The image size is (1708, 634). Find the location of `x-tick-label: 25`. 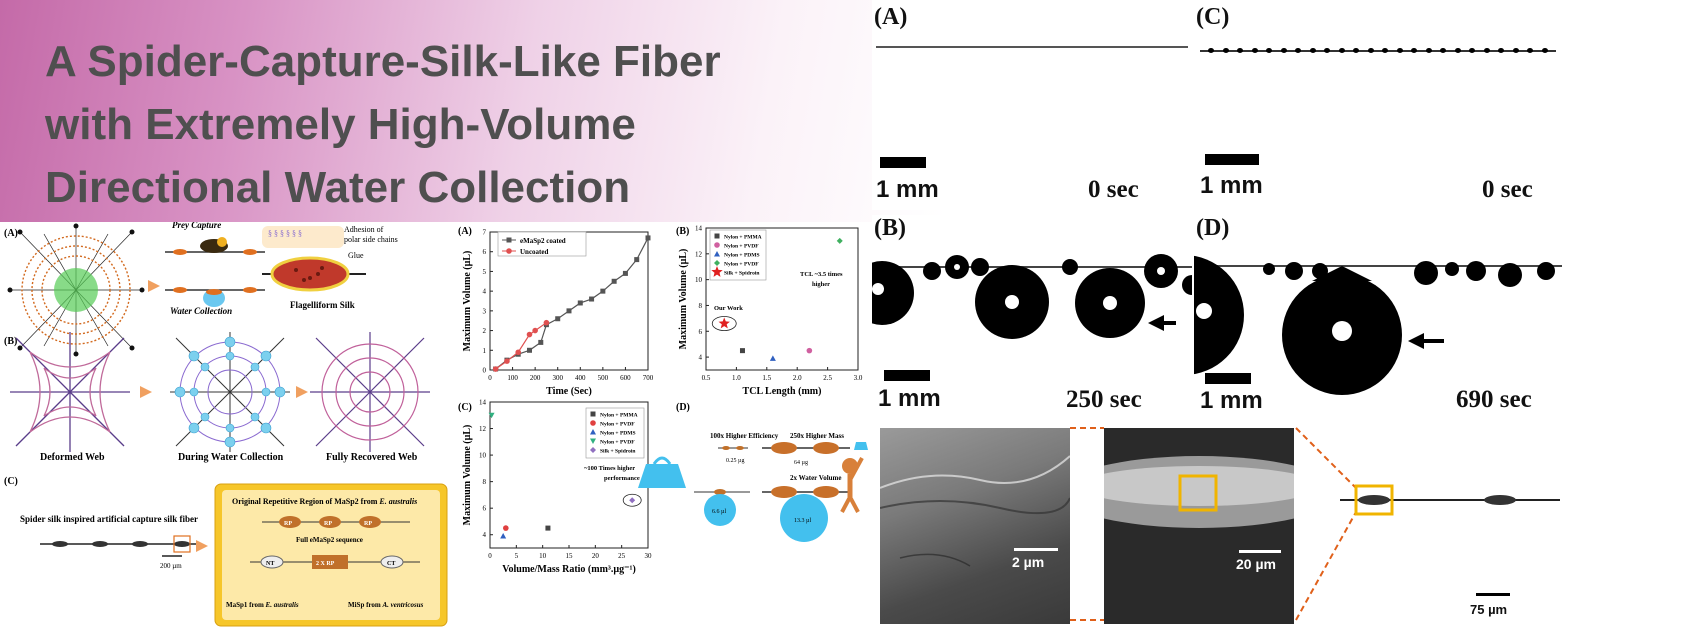

x-tick-label: 25 is located at coordinates (622, 556).